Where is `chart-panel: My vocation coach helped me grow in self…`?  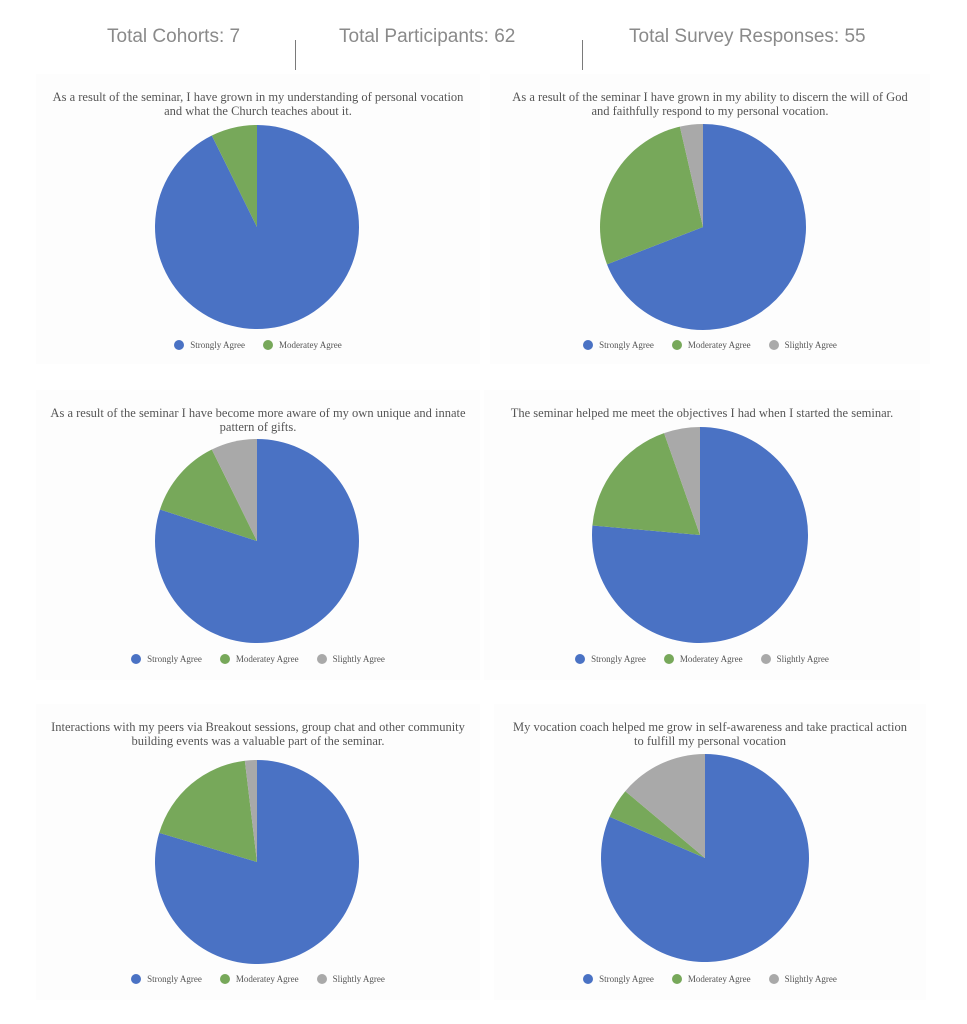
chart-panel: My vocation coach helped me grow in self… is located at coordinates (710, 852).